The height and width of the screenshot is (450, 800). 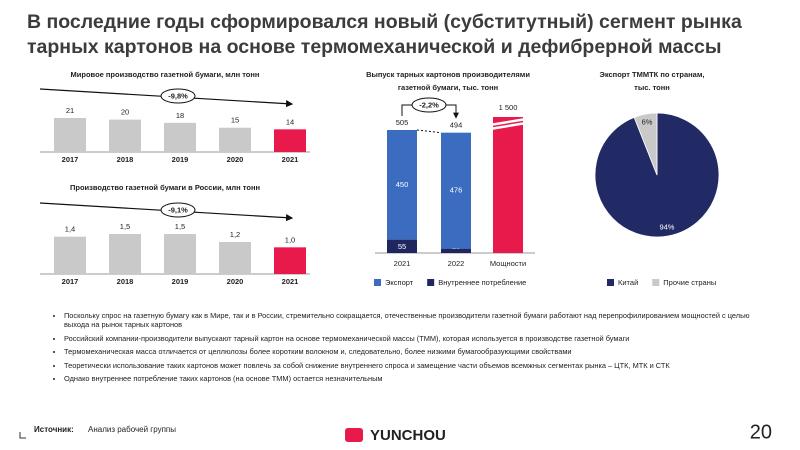 What do you see at coordinates (54, 429) in the screenshot?
I see `source-label: Источник:` at bounding box center [54, 429].